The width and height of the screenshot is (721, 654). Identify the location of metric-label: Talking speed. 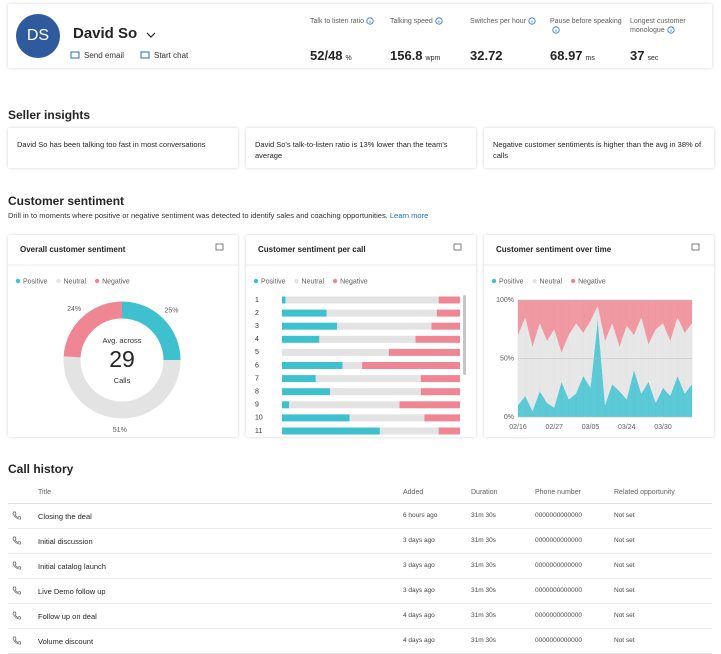
(426, 21).